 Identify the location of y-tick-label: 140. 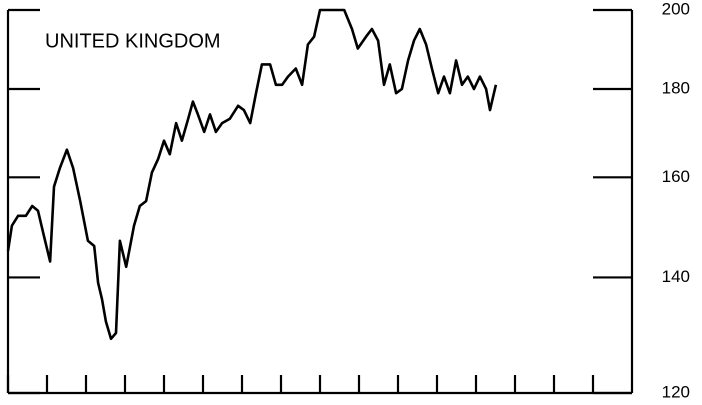
(676, 276).